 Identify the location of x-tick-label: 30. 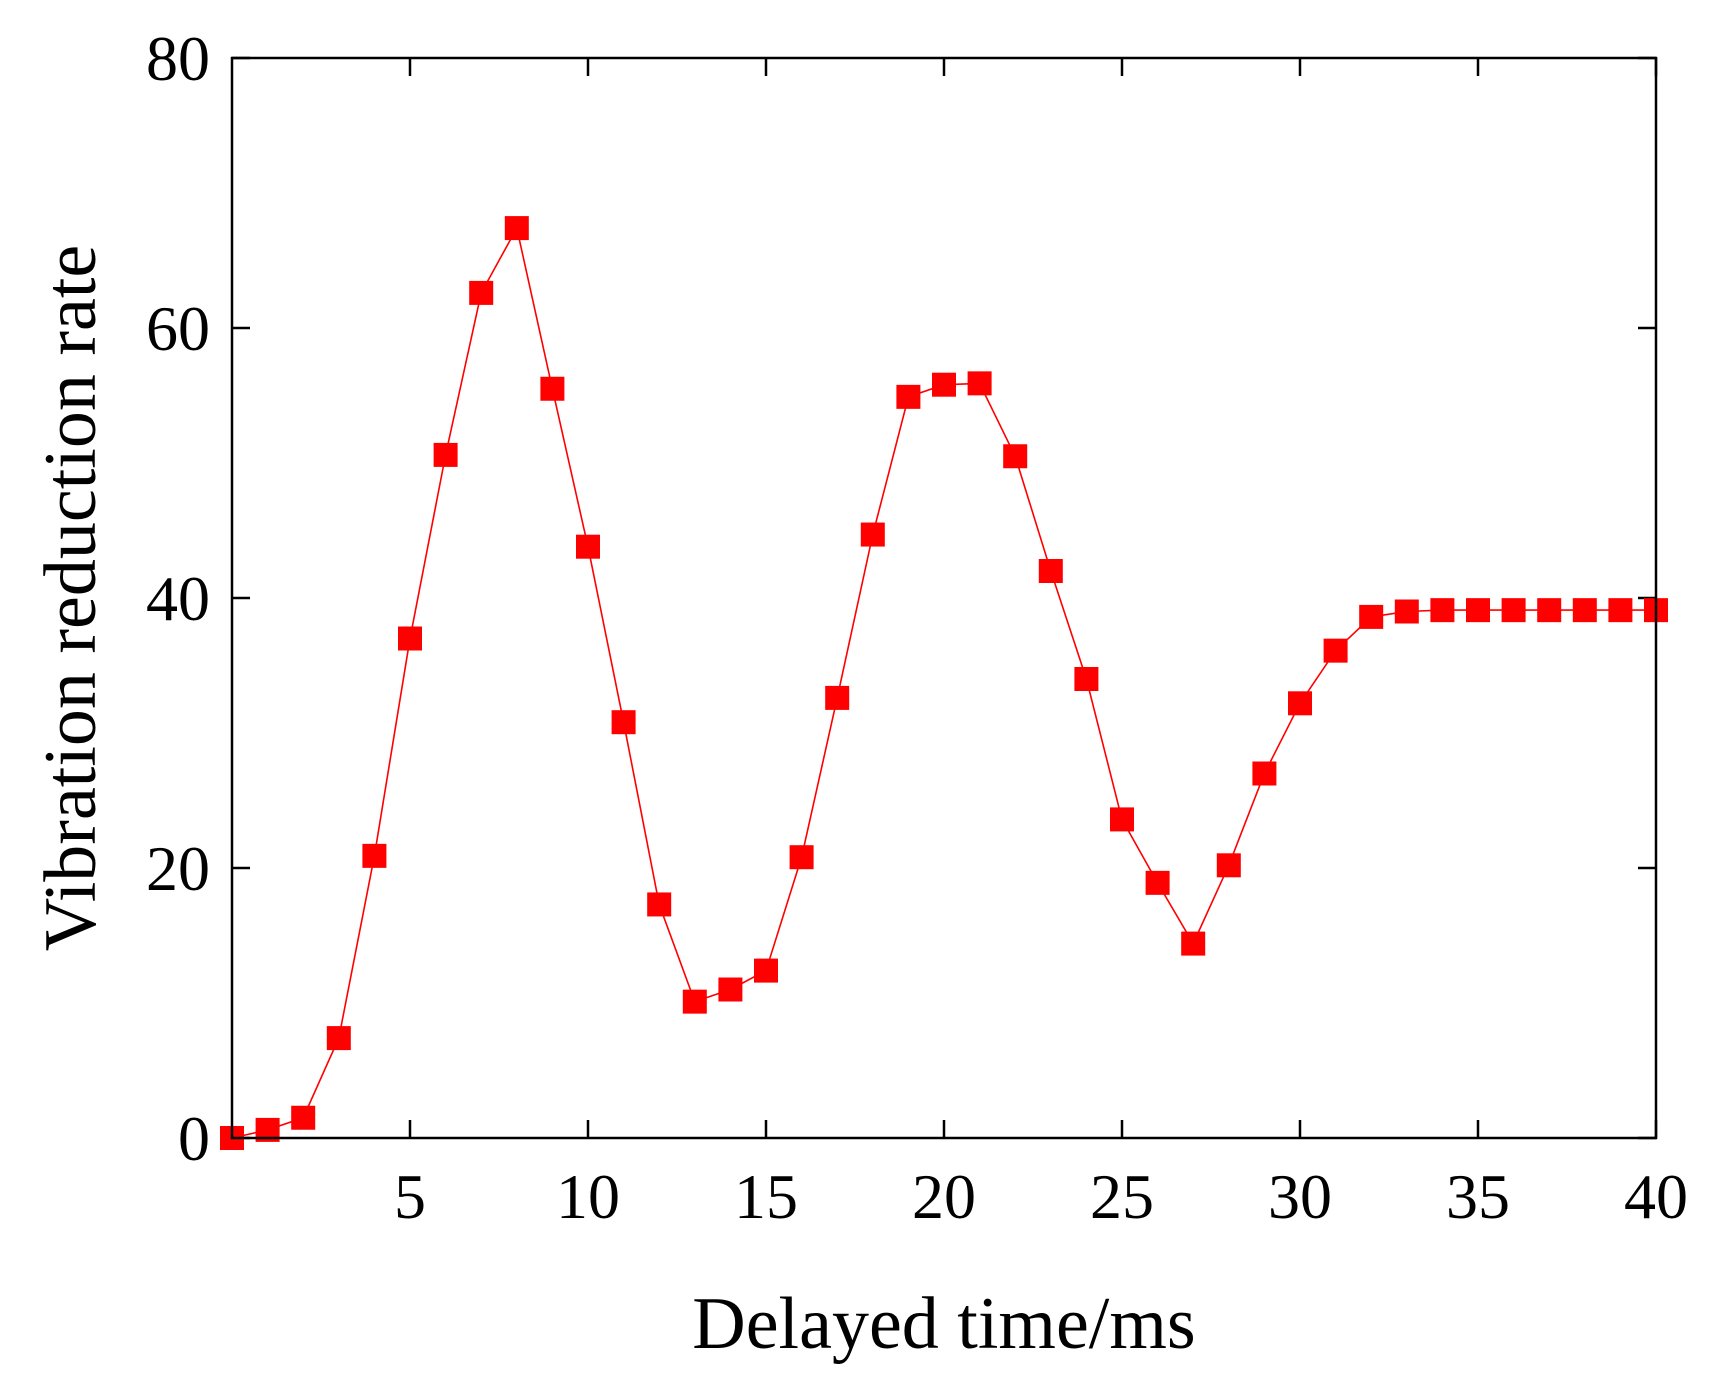
(1300, 1196).